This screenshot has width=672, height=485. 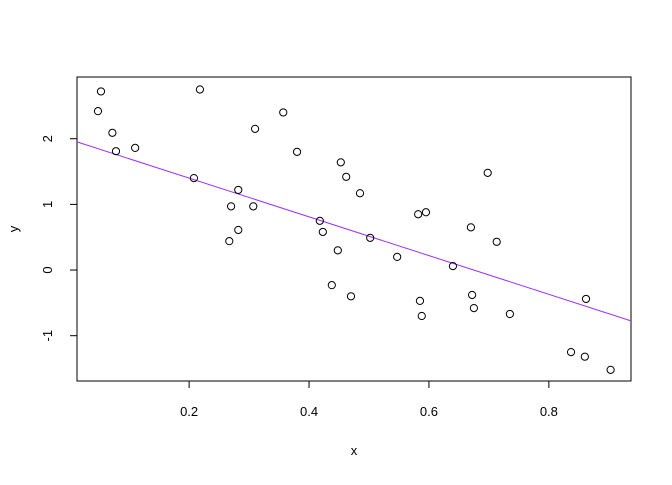 I want to click on x-axis-label: x, so click(x=354, y=450).